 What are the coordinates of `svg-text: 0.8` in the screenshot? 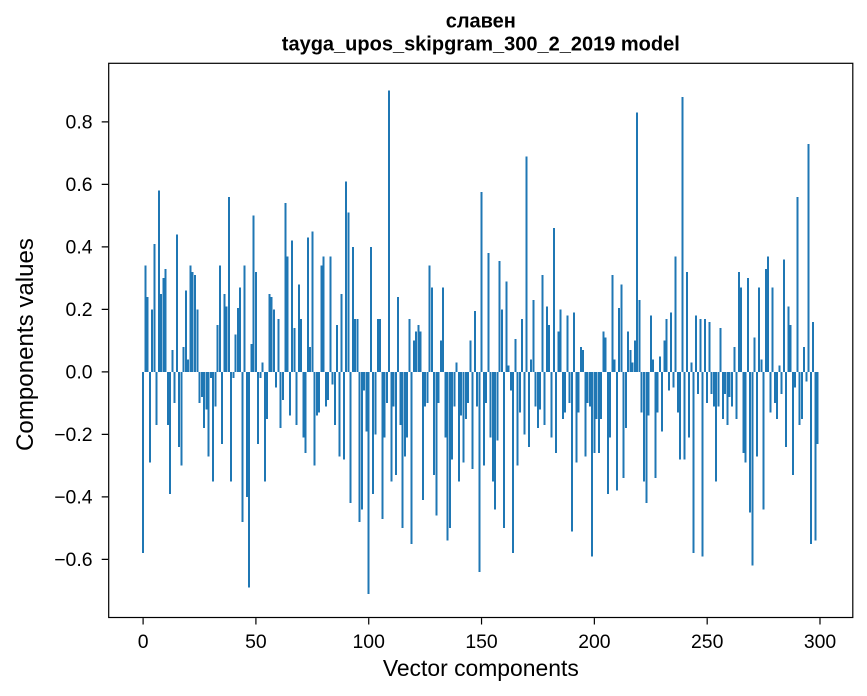 It's located at (79, 123).